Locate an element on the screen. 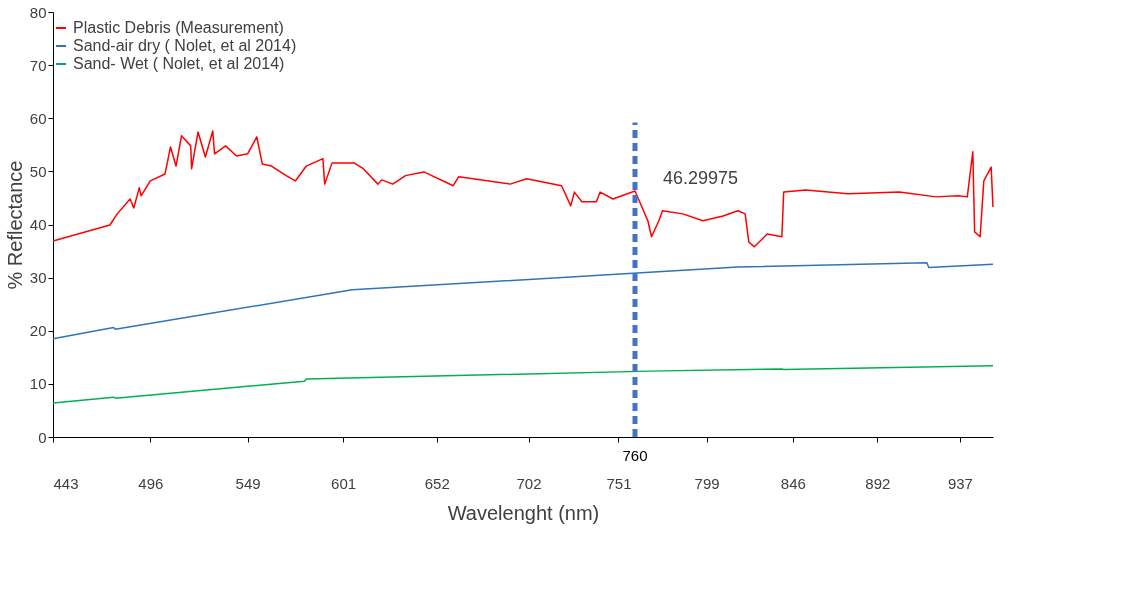 Image resolution: width=1145 pixels, height=616 pixels. annotation: 46.29975 is located at coordinates (700, 178).